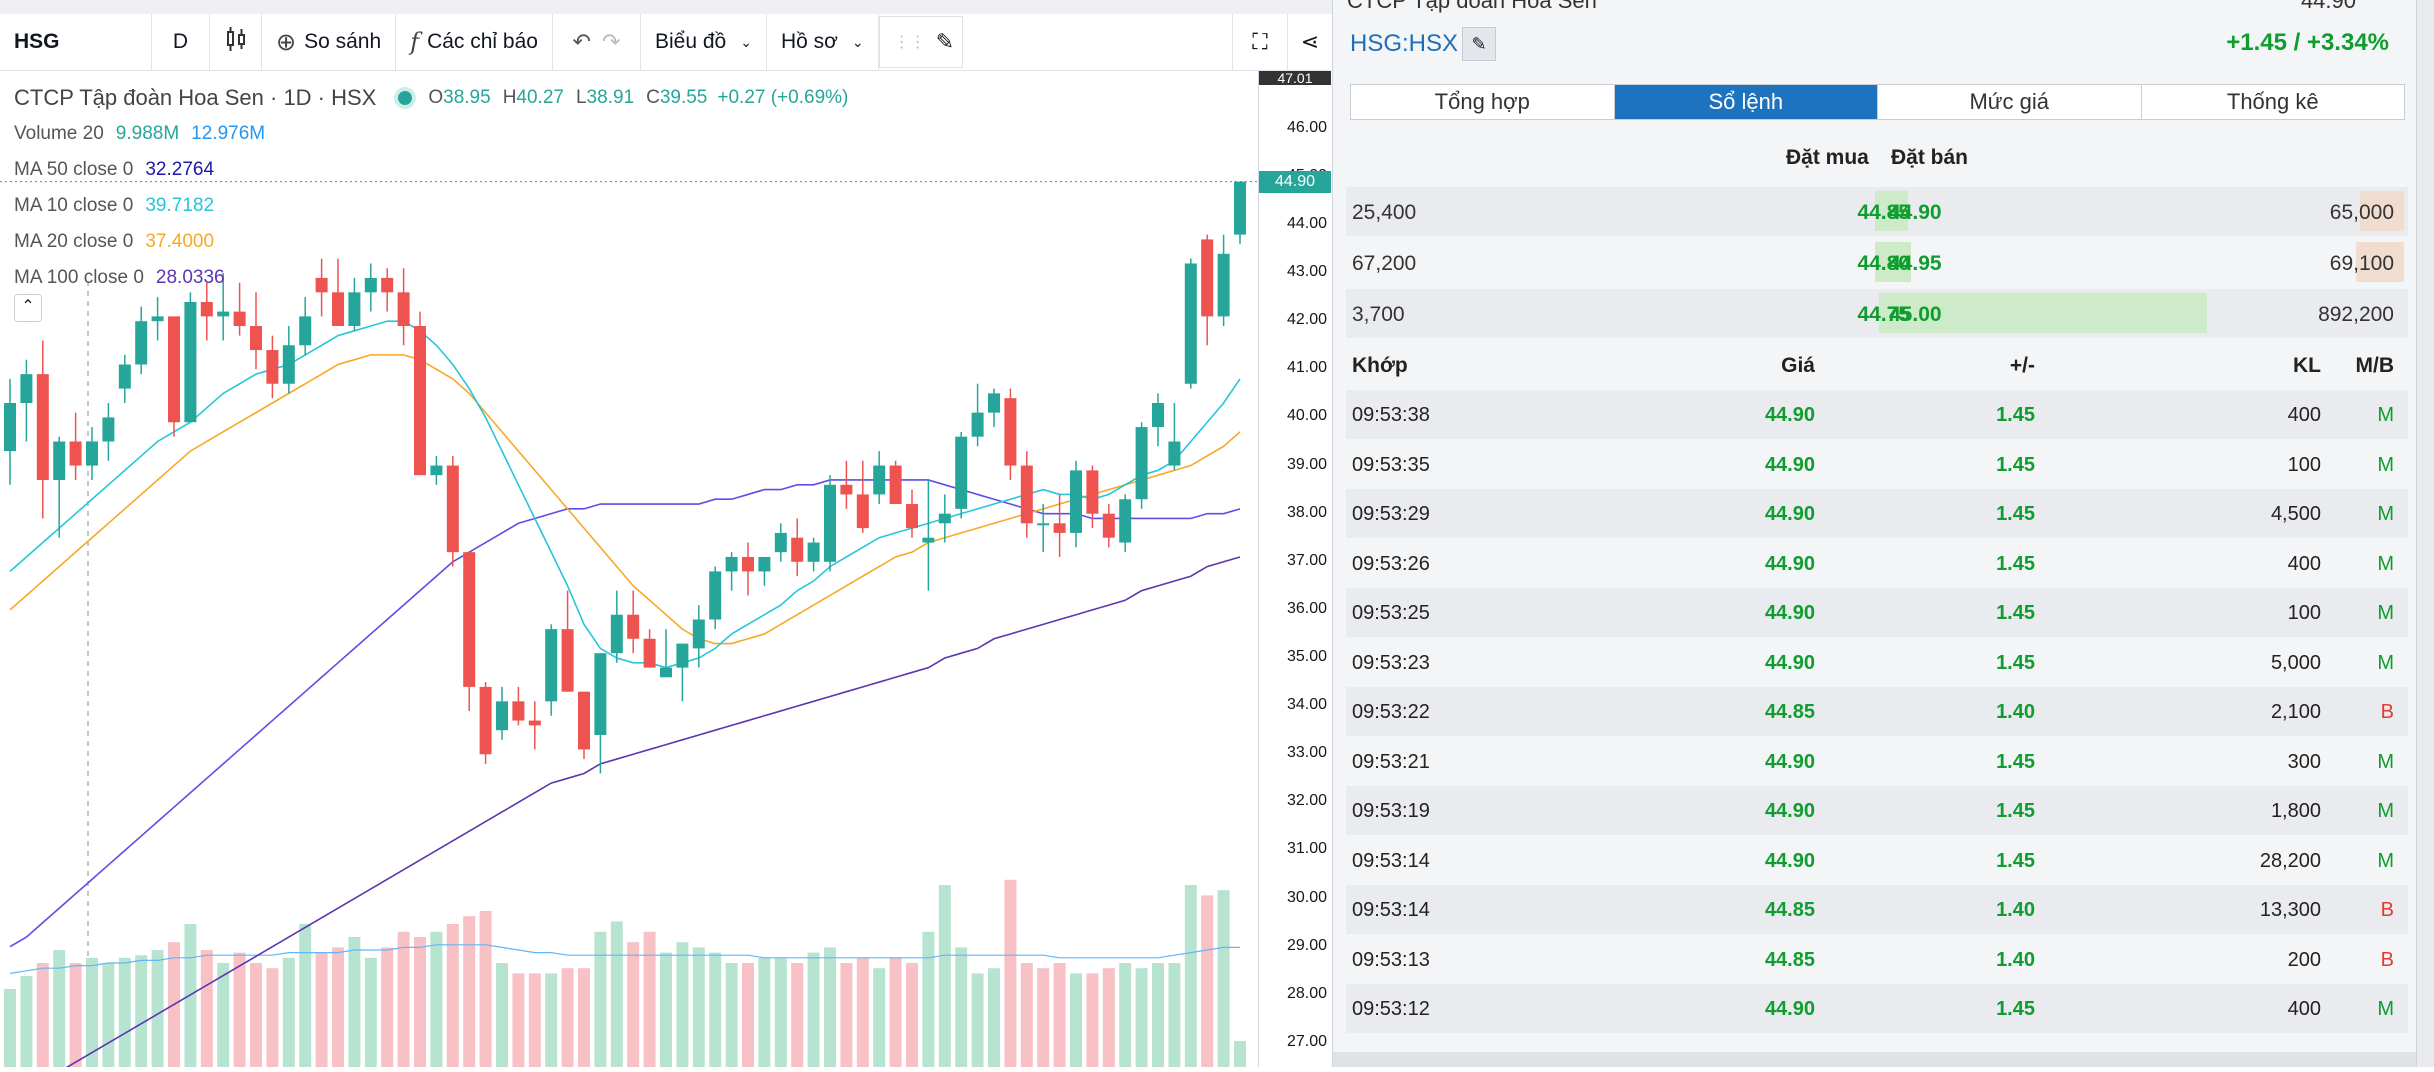 The image size is (2434, 1072). Describe the element at coordinates (2361, 212) in the screenshot. I see `ask-volume: 65,000` at that location.